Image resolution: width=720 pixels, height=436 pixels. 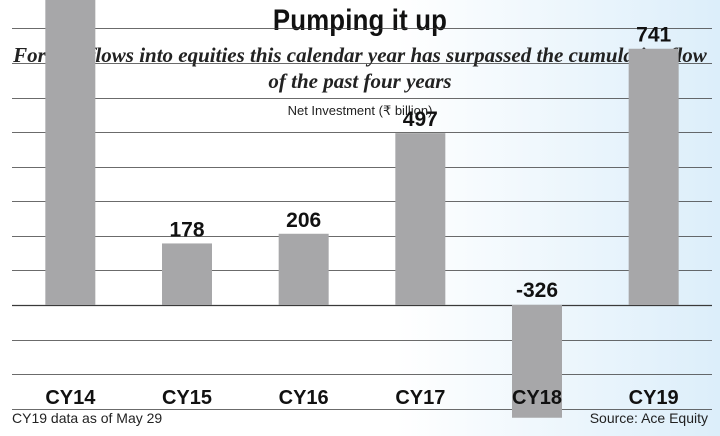 What do you see at coordinates (70, 398) in the screenshot?
I see `category-label-cy14: CY14` at bounding box center [70, 398].